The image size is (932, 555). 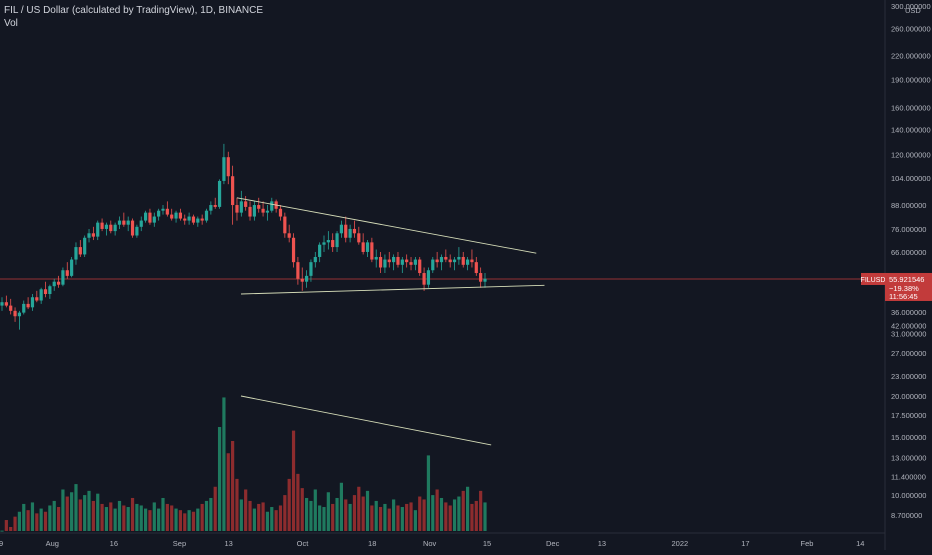 What do you see at coordinates (911, 56) in the screenshot?
I see `price-tick-label: 220.000000` at bounding box center [911, 56].